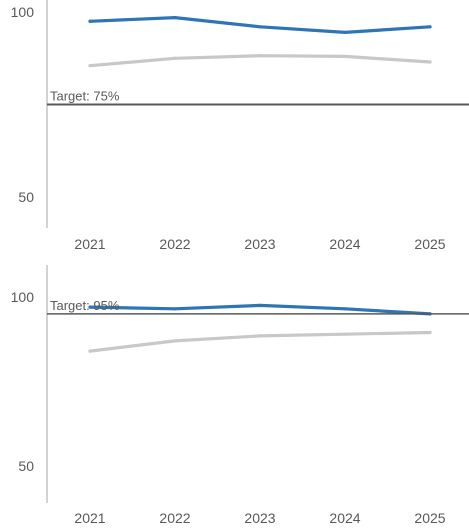 This screenshot has height=529, width=469. I want to click on target-label: Target: 95%, so click(85, 305).